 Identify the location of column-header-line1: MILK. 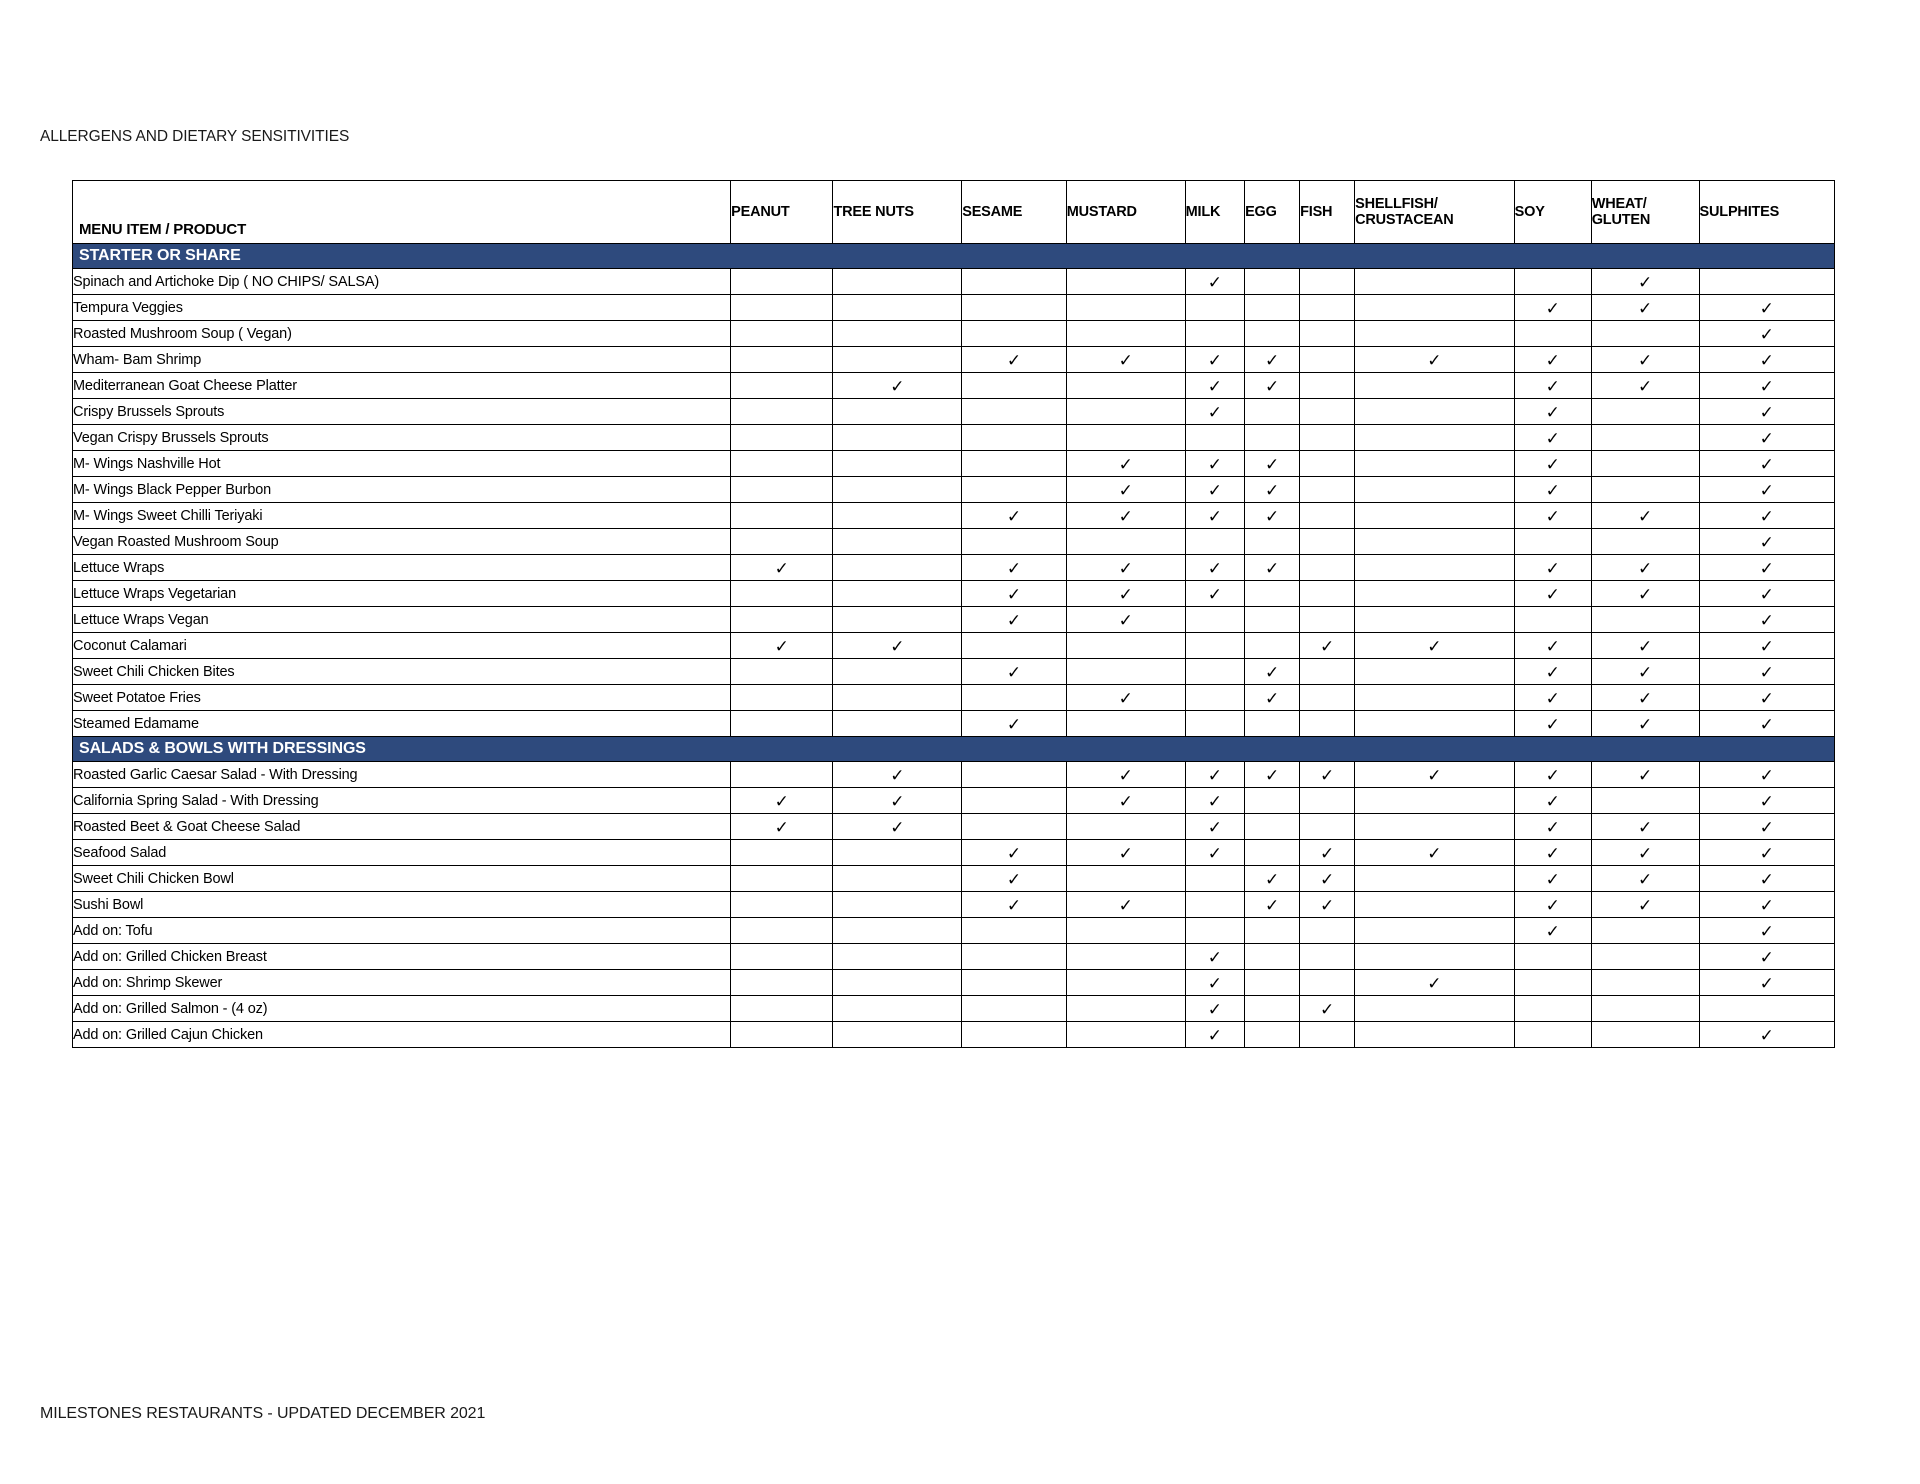
(1203, 211).